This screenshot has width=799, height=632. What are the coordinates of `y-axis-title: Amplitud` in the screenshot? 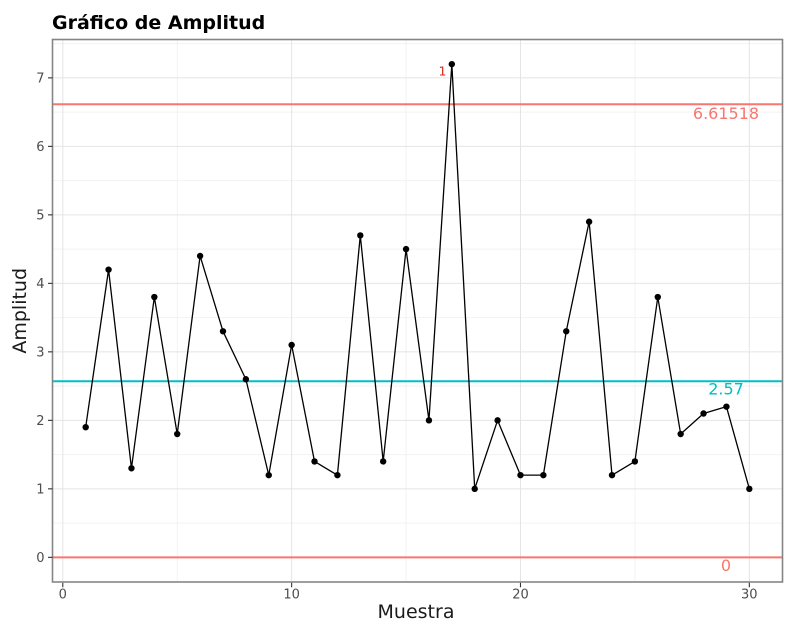 It's located at (20, 311).